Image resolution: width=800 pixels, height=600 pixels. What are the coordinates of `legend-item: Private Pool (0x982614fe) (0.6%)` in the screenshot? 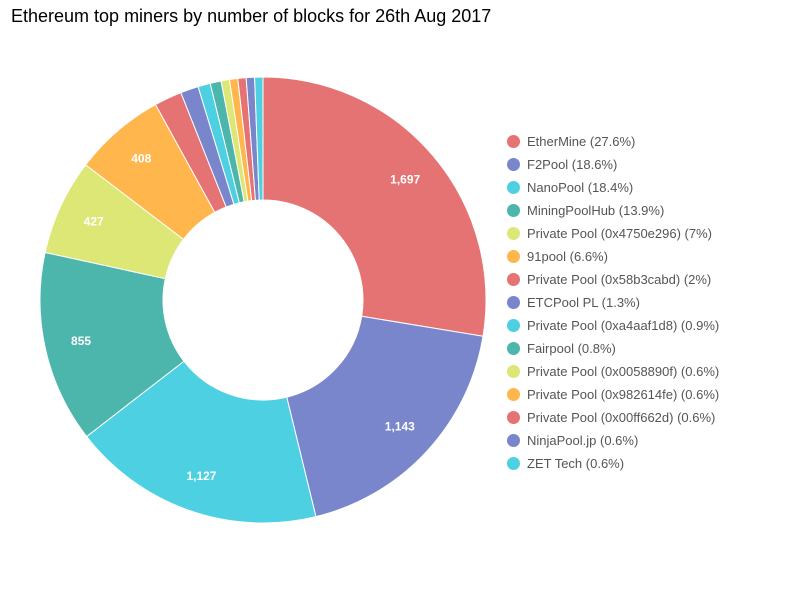 It's located at (613, 394).